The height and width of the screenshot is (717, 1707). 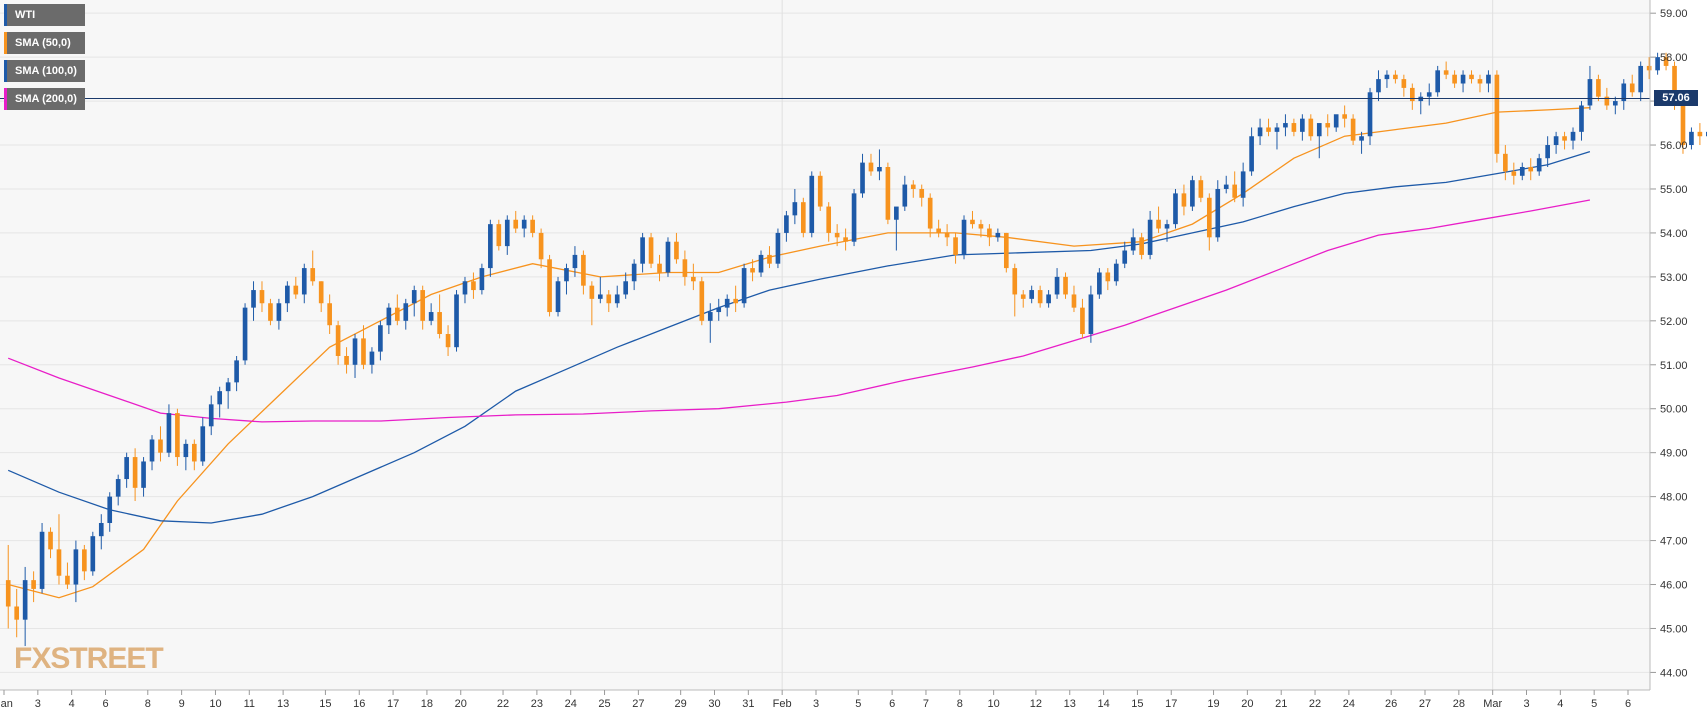 What do you see at coordinates (1492, 704) in the screenshot?
I see `x-tick-label: Mar` at bounding box center [1492, 704].